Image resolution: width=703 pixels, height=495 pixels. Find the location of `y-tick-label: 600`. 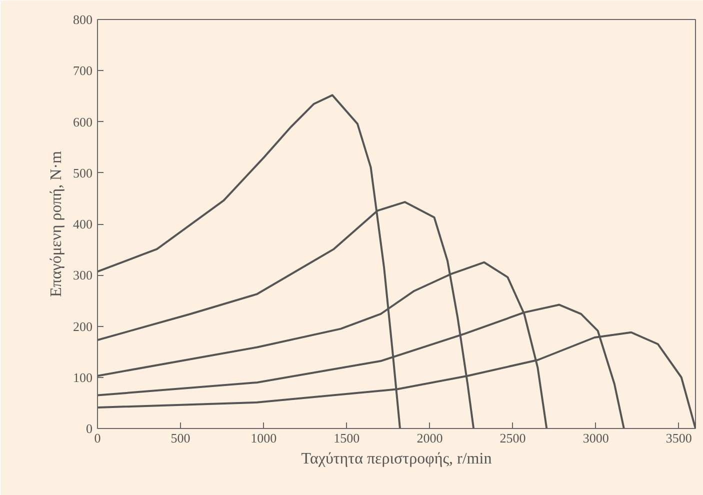

y-tick-label: 600 is located at coordinates (82, 122).